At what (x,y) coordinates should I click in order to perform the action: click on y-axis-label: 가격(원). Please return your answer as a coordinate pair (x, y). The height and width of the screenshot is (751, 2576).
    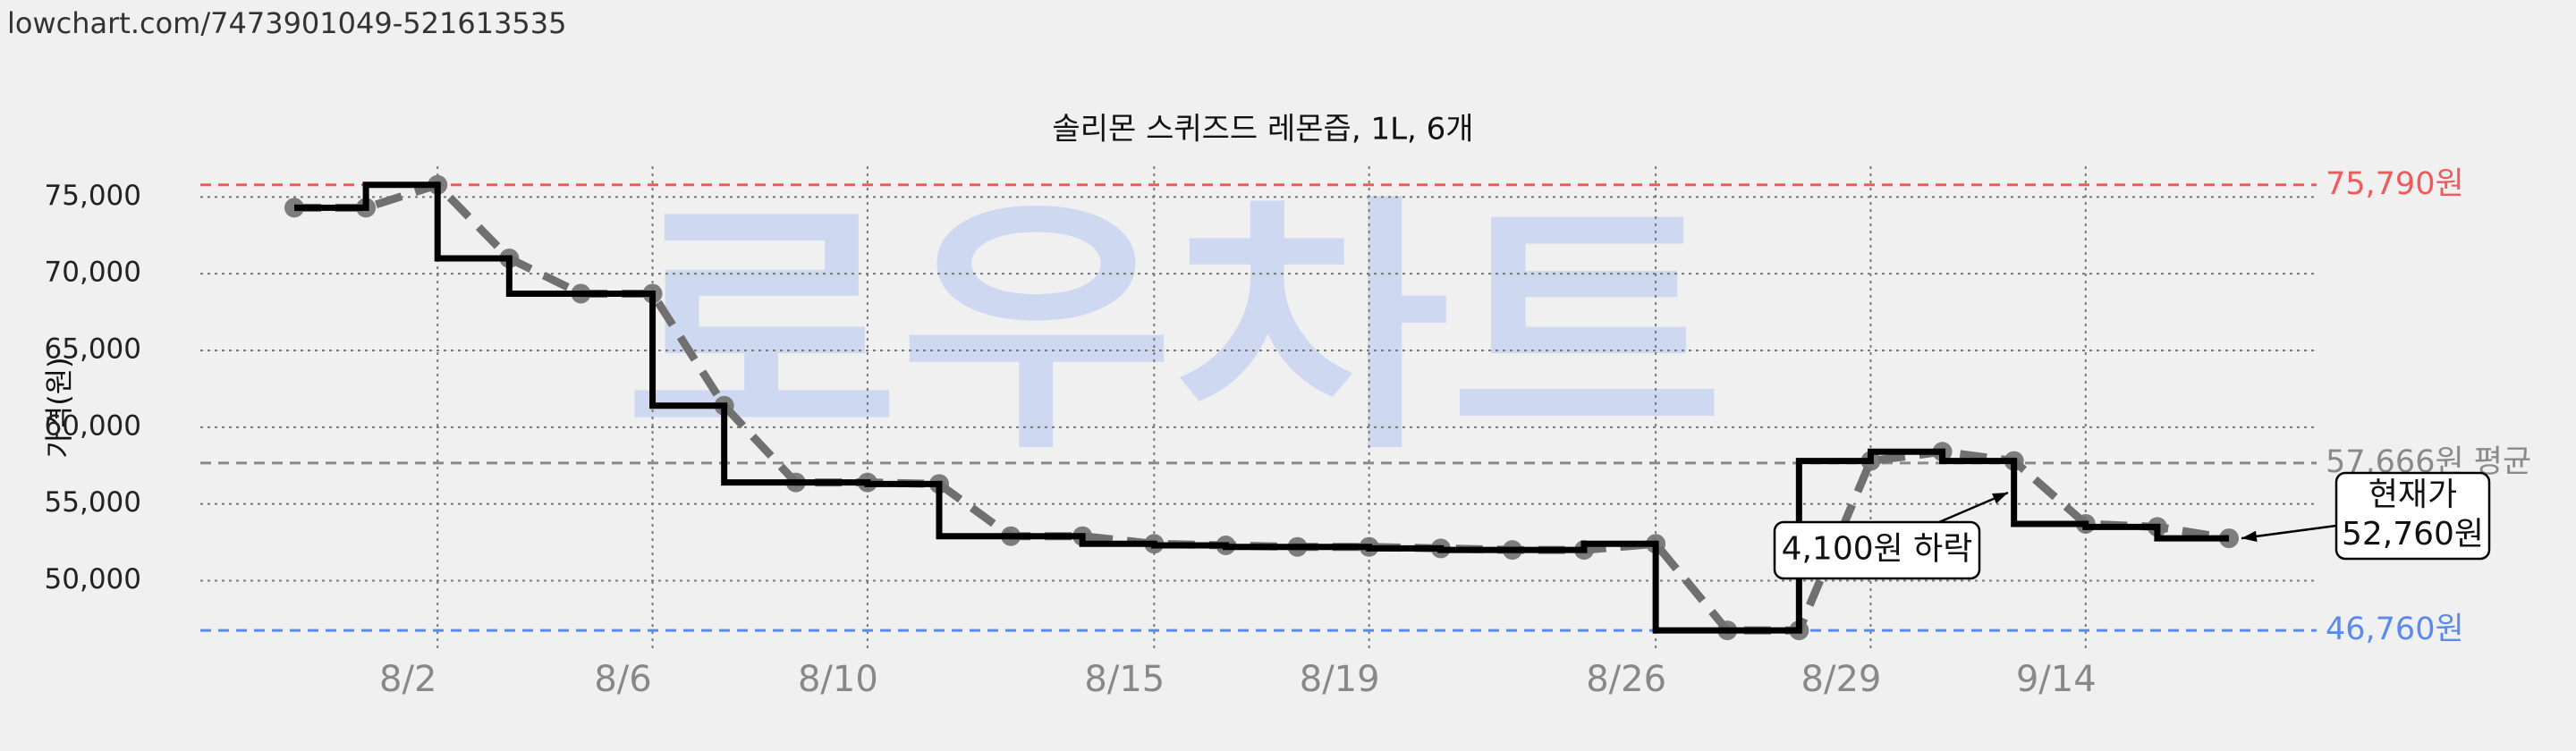
    Looking at the image, I should click on (59, 407).